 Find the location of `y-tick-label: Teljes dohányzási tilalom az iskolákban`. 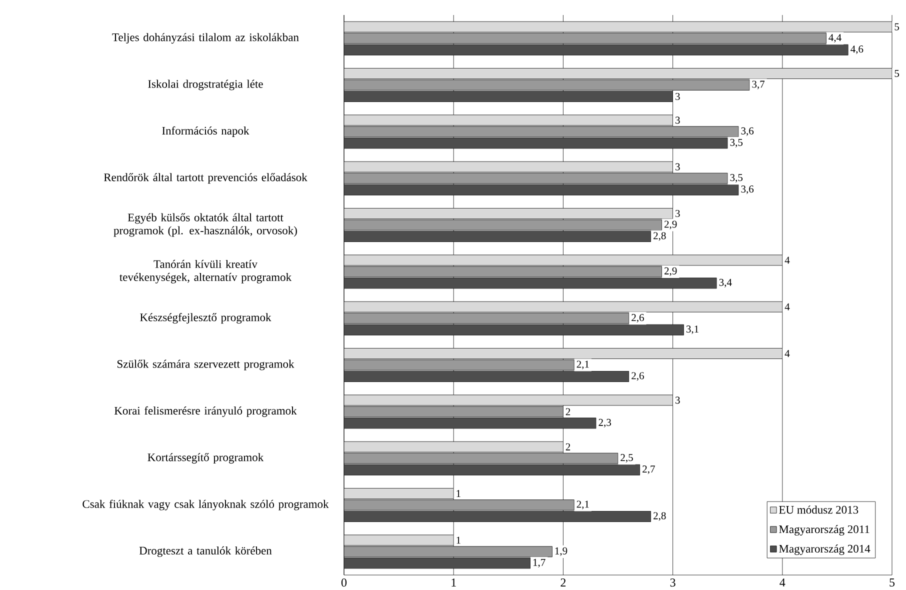

y-tick-label: Teljes dohányzási tilalom az iskolákban is located at coordinates (205, 38).